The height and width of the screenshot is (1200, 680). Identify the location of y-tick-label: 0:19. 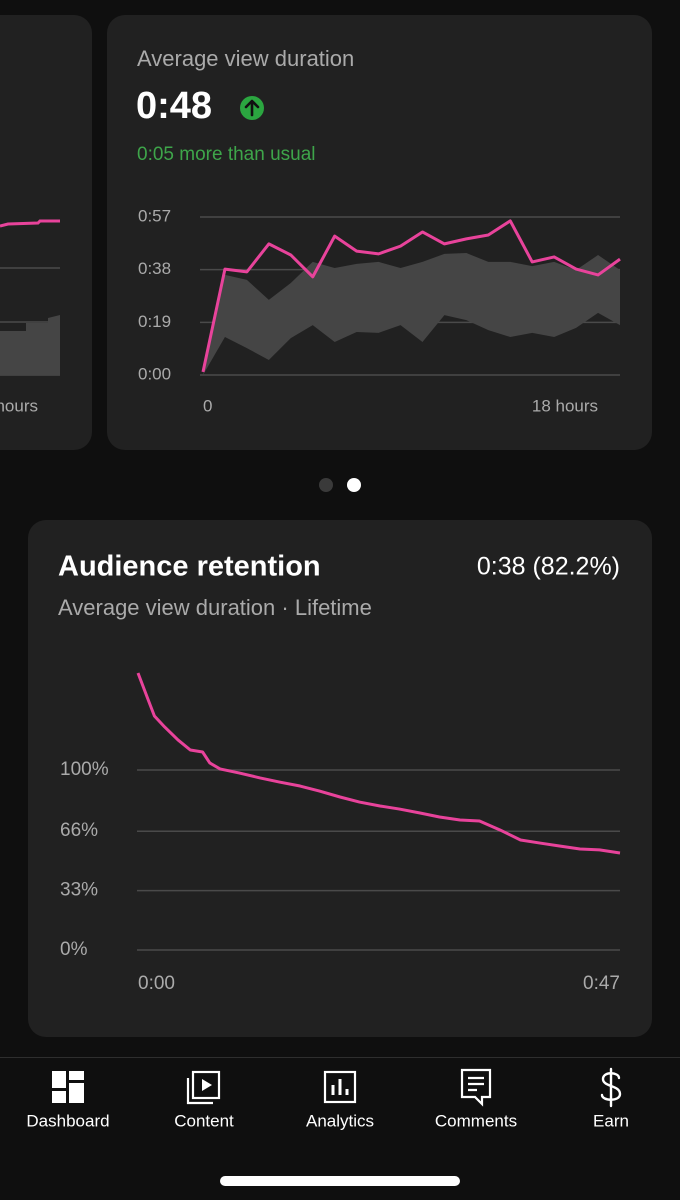
(154, 321).